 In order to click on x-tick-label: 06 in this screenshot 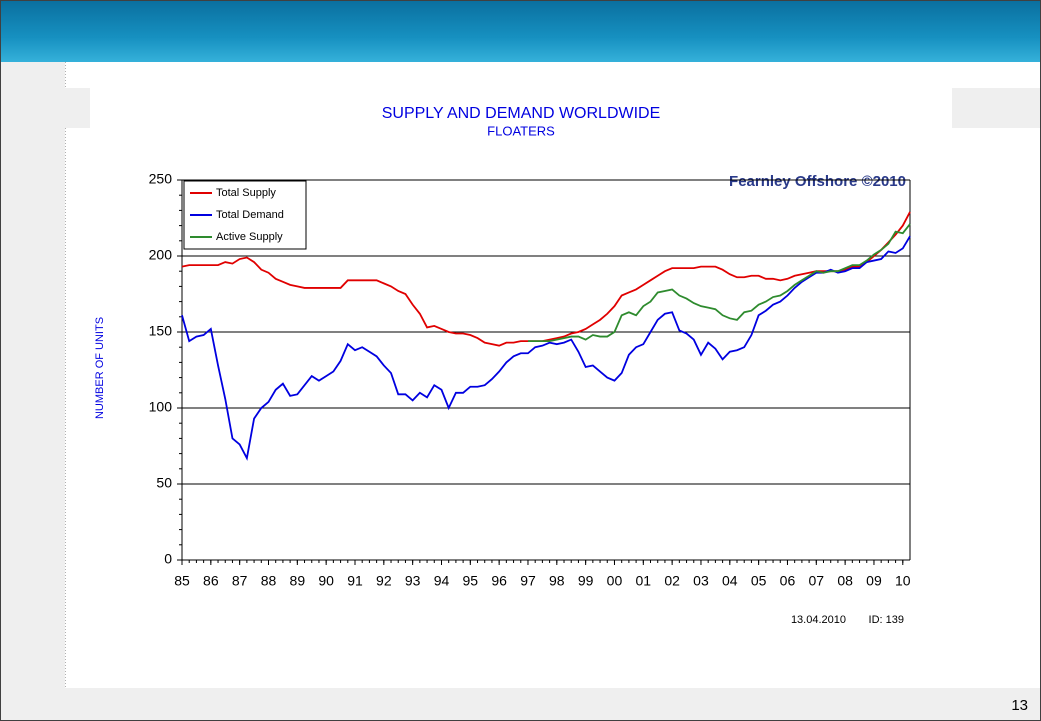, I will do `click(788, 581)`.